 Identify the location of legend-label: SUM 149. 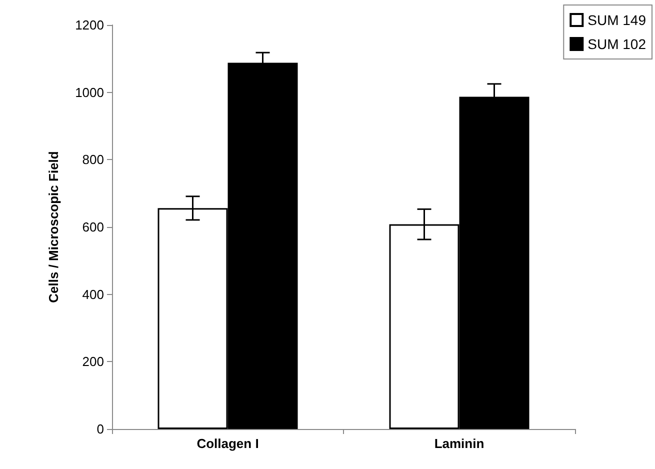
(617, 20).